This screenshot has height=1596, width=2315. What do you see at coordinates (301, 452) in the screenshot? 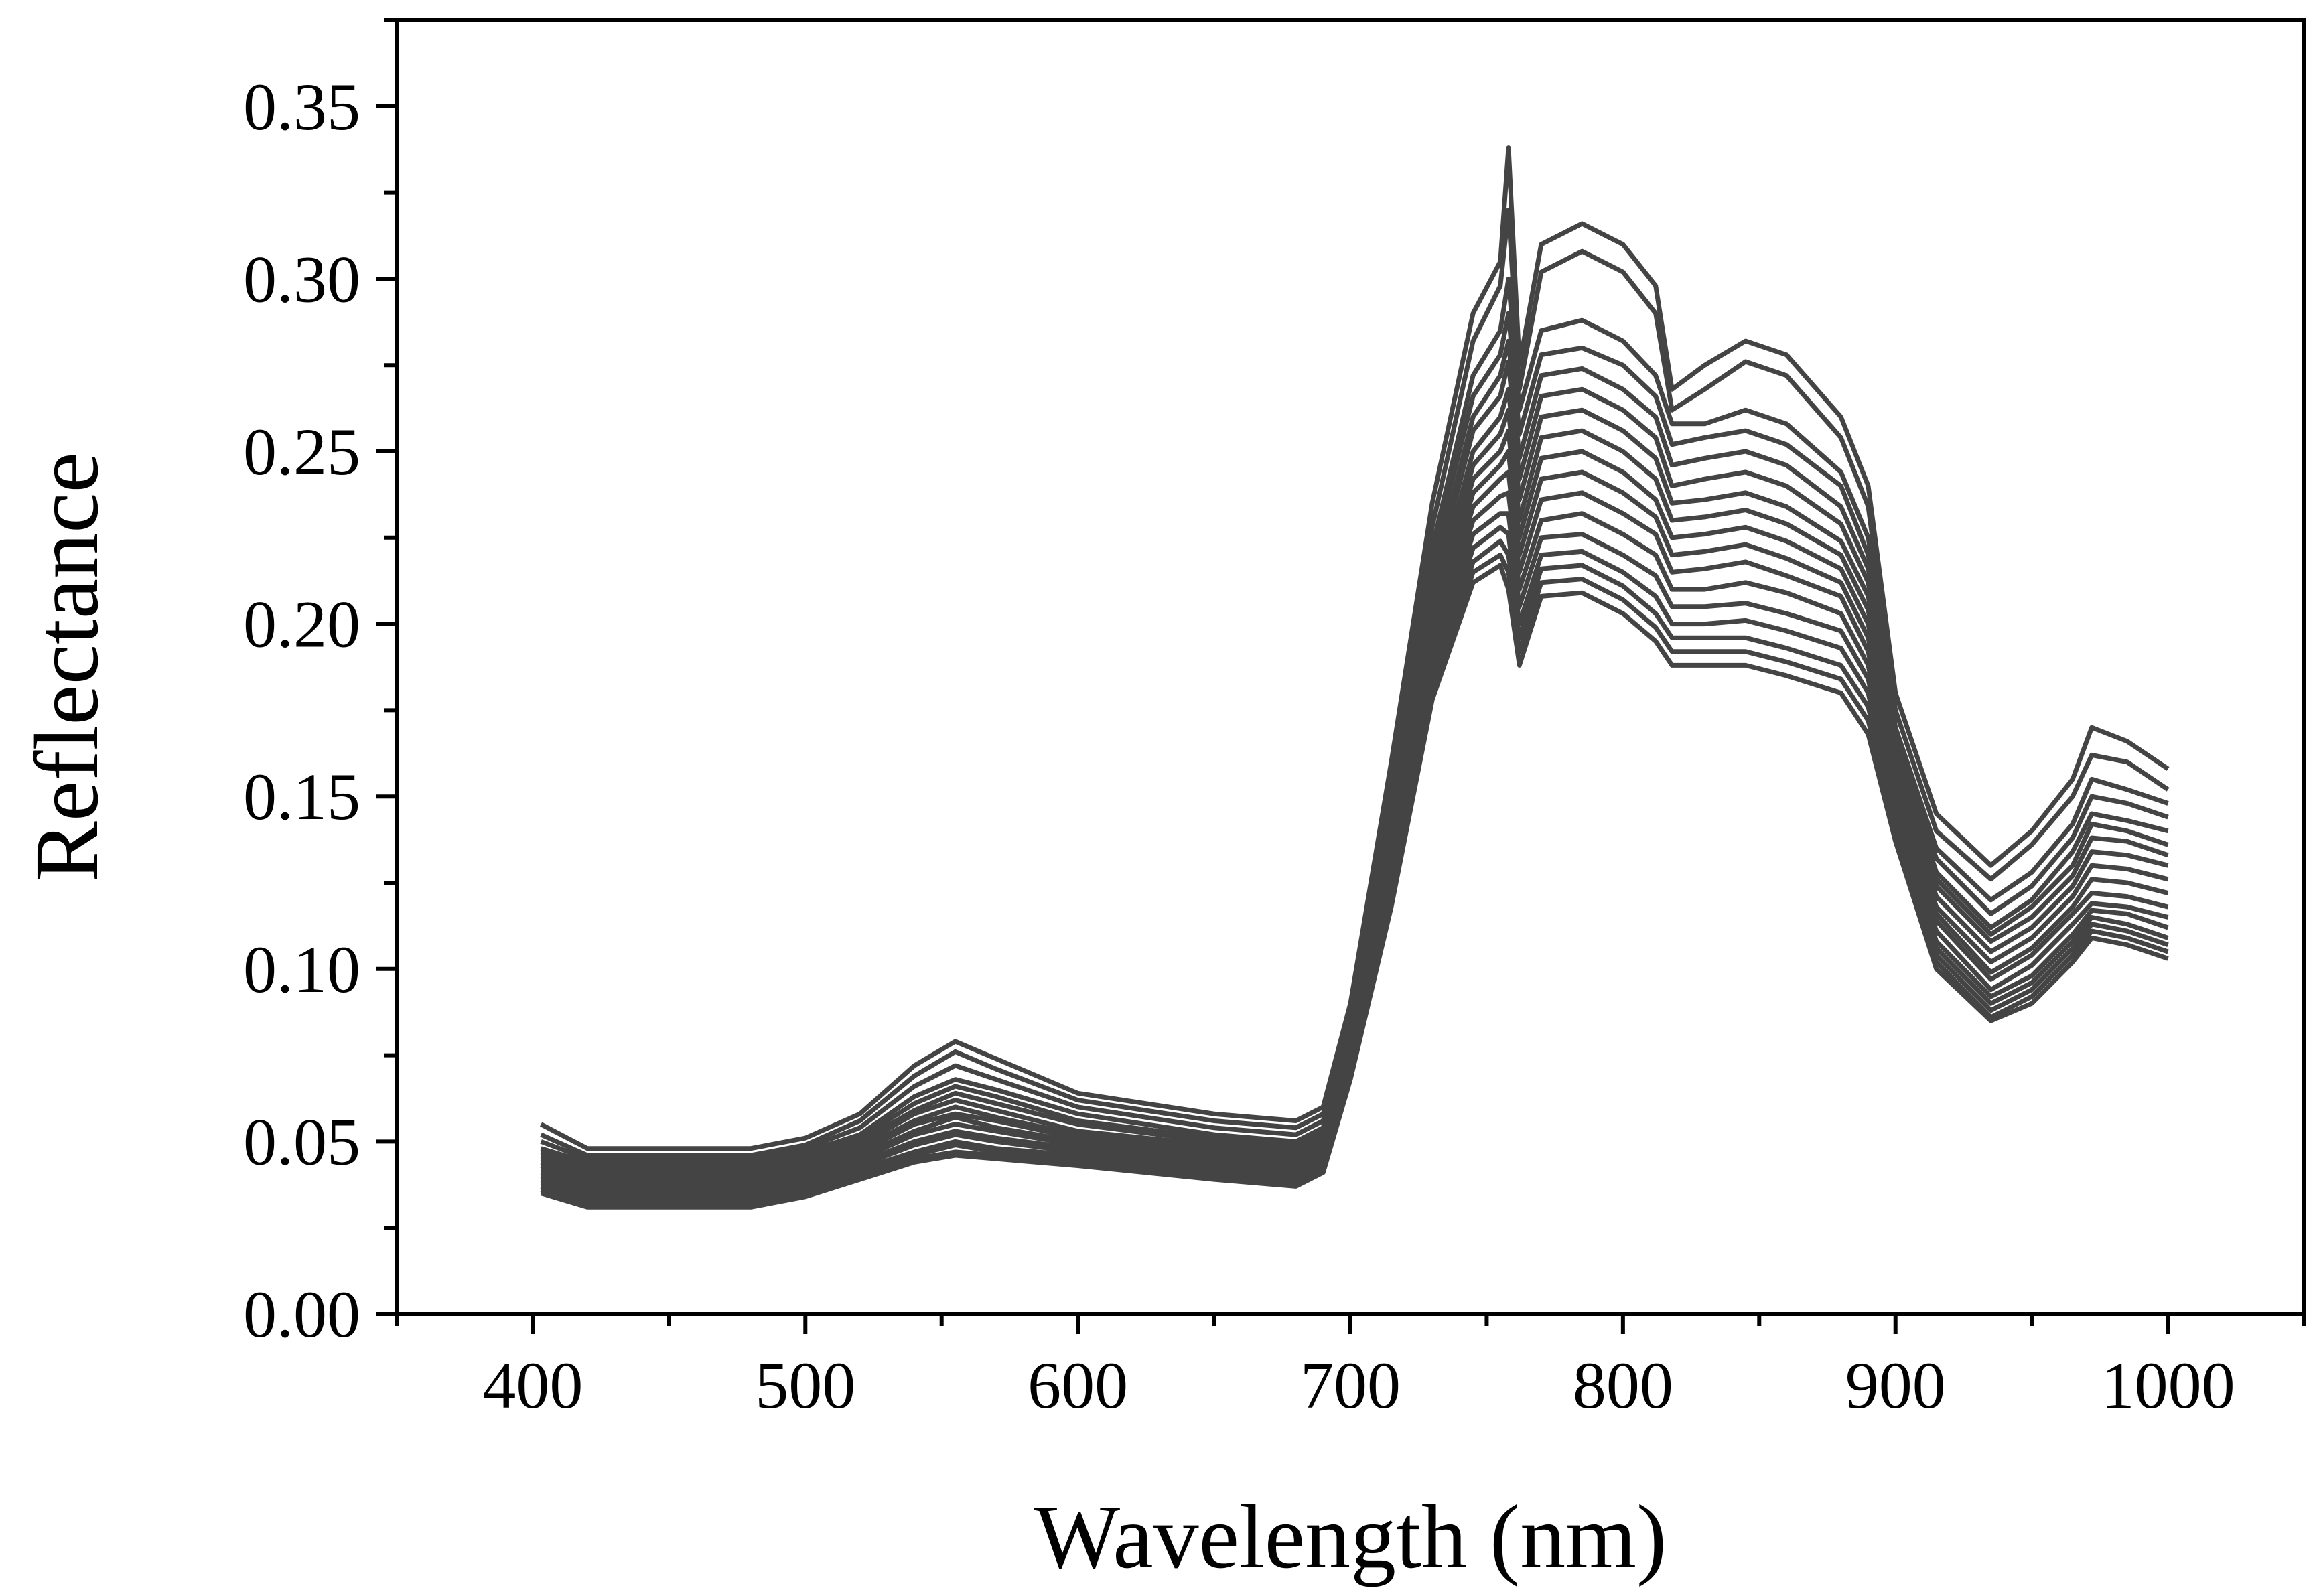
I see `y-tick-label: 0.25` at bounding box center [301, 452].